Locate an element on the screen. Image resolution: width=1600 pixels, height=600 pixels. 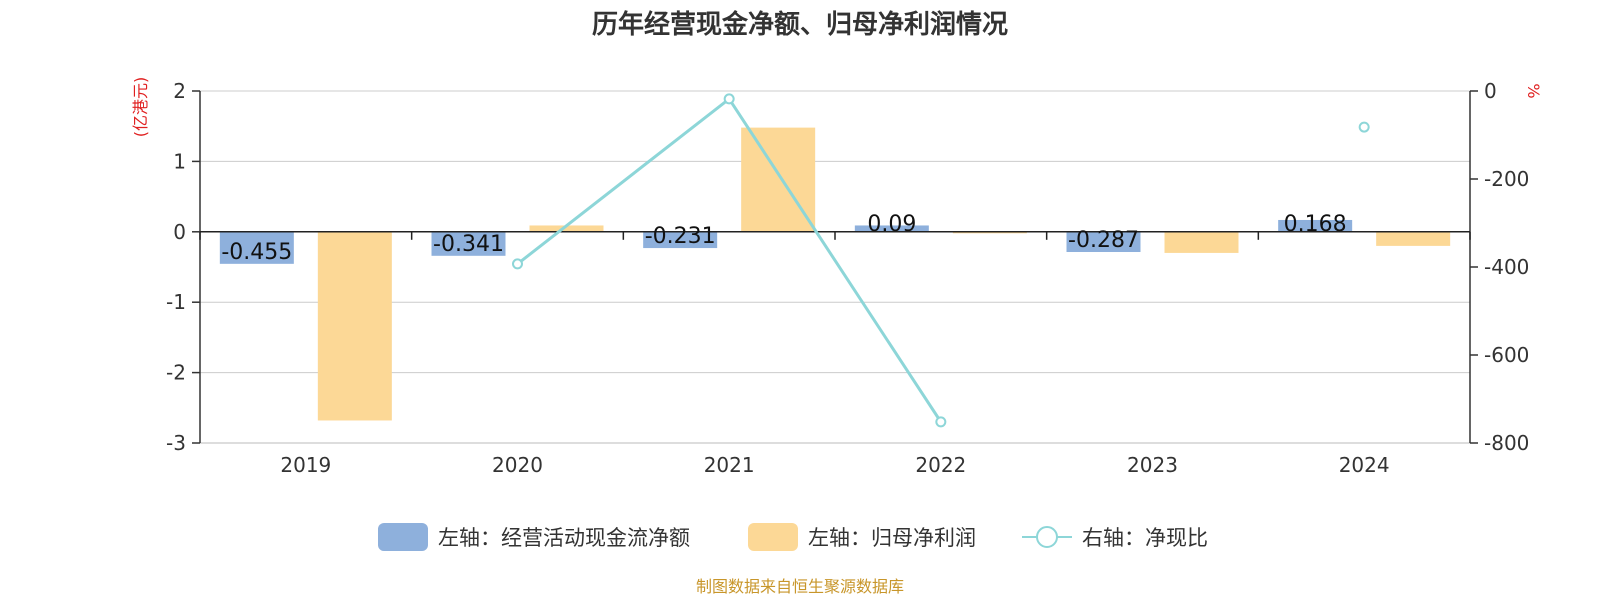
left-axis: 2 1 0 -1 -2 -3 is located at coordinates (183, 267).